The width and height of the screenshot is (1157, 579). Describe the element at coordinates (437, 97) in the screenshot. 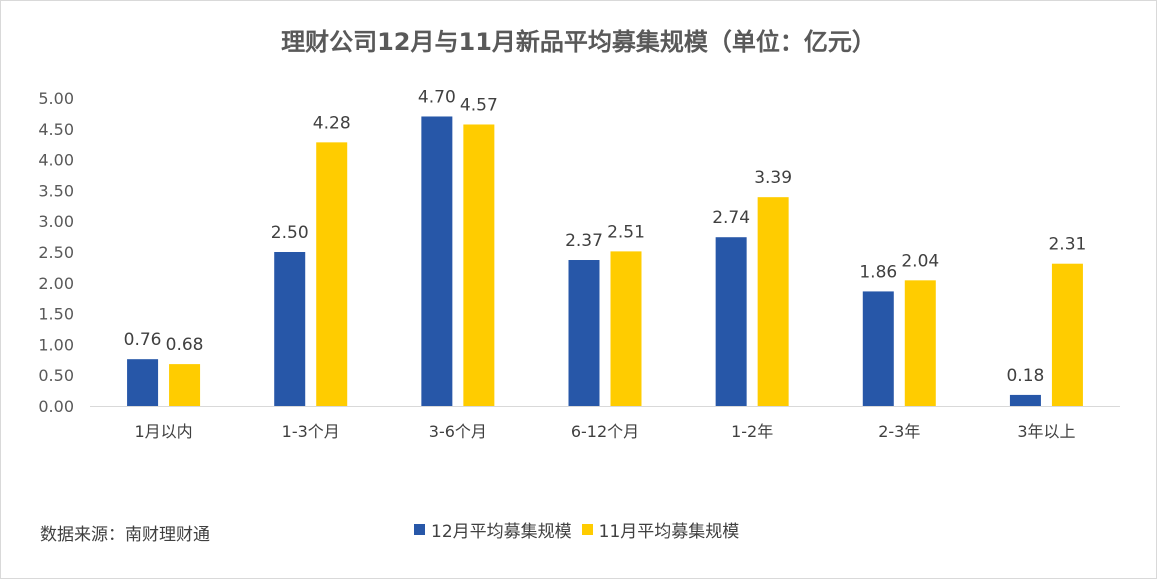

I see `data-label: 4.70` at that location.